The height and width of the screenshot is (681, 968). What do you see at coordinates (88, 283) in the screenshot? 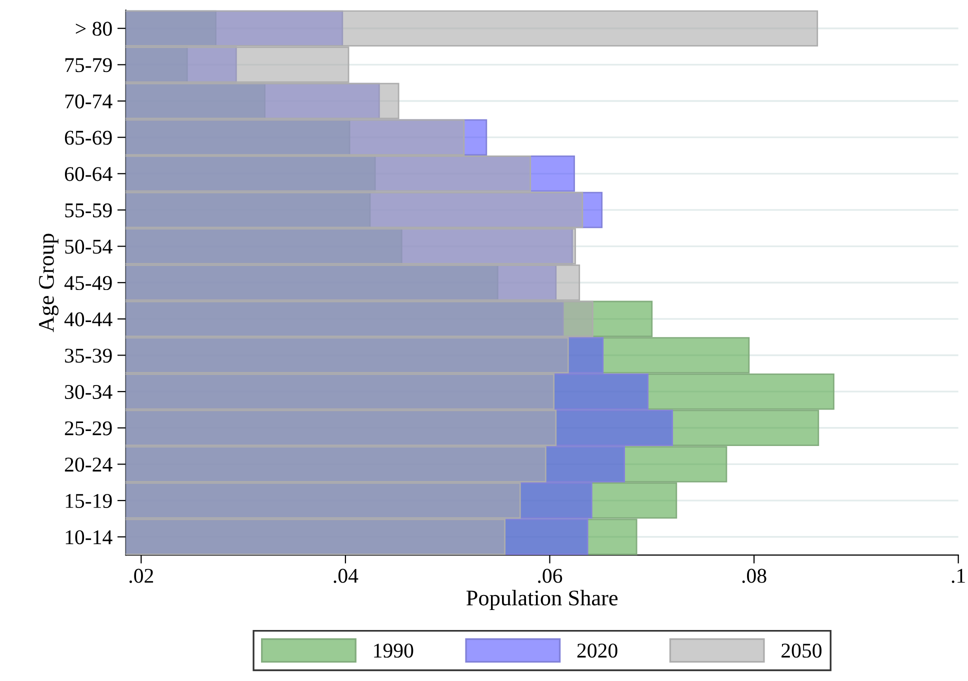
I see `y-tick-label: 45-49` at bounding box center [88, 283].